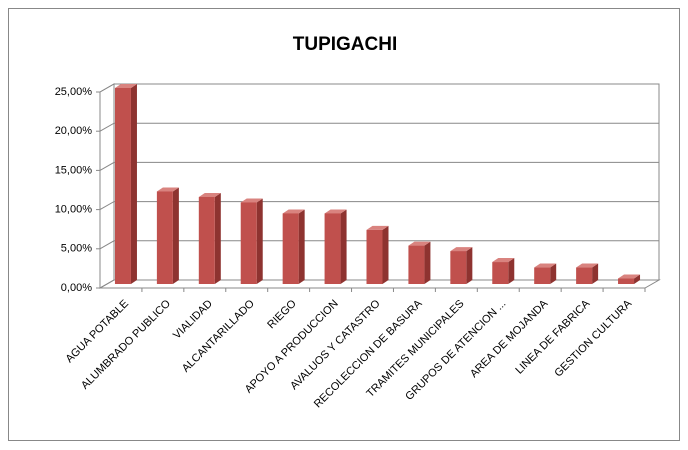 The image size is (688, 450). Describe the element at coordinates (76, 249) in the screenshot. I see `y-tick-label: 5,00%` at that location.